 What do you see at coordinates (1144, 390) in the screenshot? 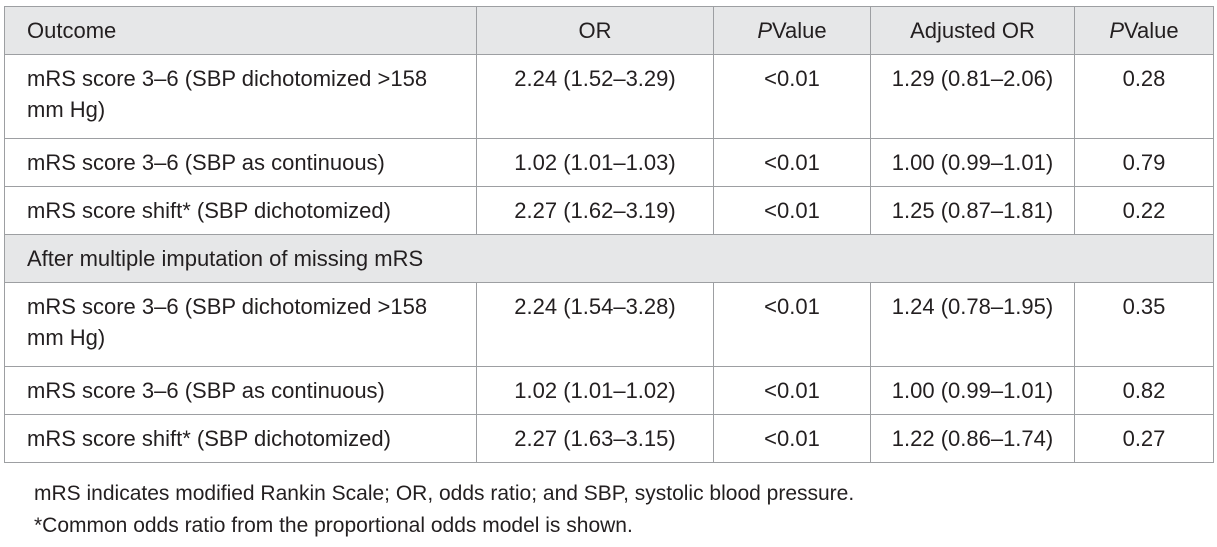
I see `cell-adjusted-p: 0.82` at bounding box center [1144, 390].